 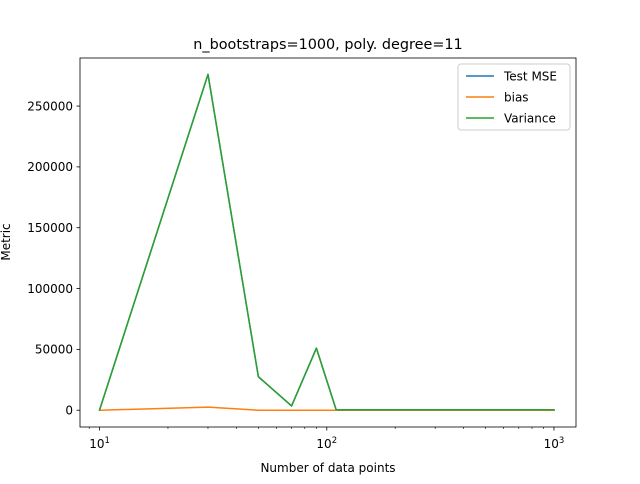 I want to click on x-tick-label: 10³, so click(x=554, y=443).